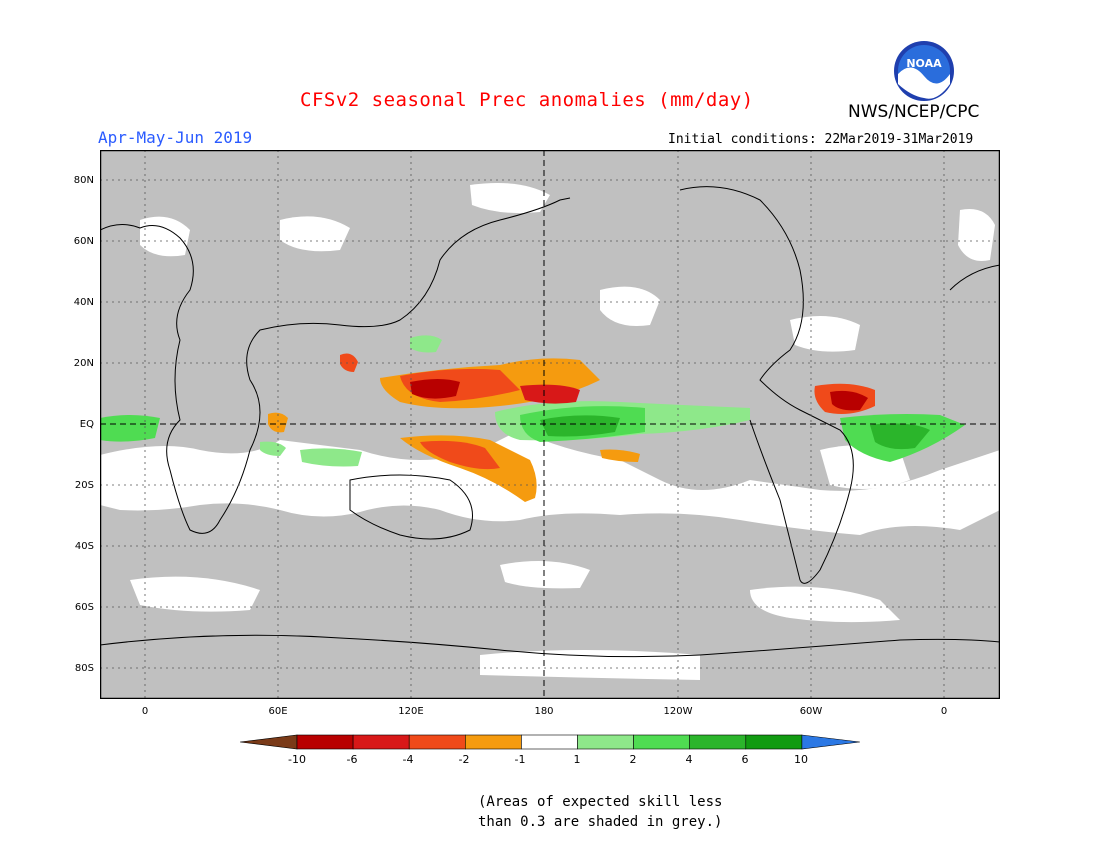 The height and width of the screenshot is (850, 1100). I want to click on initial-conditions: Initial conditions: 22Mar2019-31Mar2019, so click(821, 139).